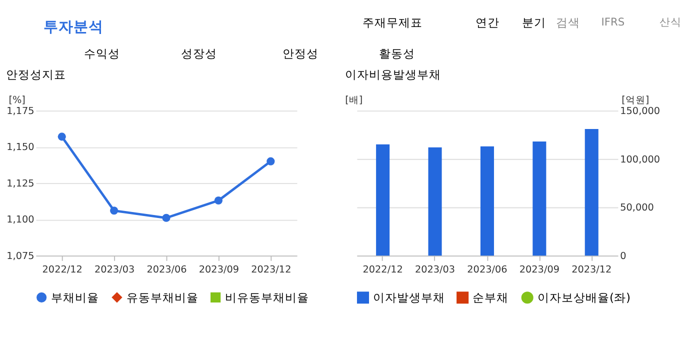 Image resolution: width=697 pixels, height=342 pixels. I want to click on y-axis-title: [%], so click(17, 100).